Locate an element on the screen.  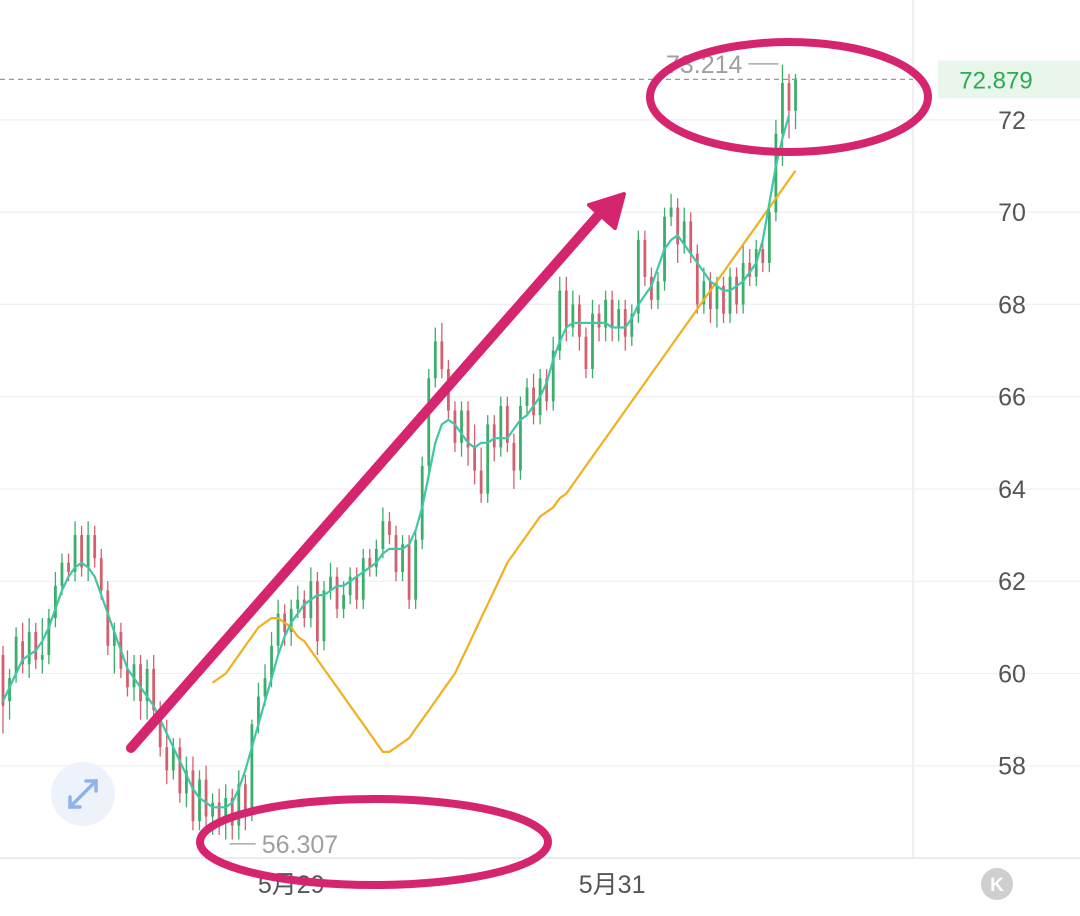
fullscreen-button is located at coordinates (83, 794).